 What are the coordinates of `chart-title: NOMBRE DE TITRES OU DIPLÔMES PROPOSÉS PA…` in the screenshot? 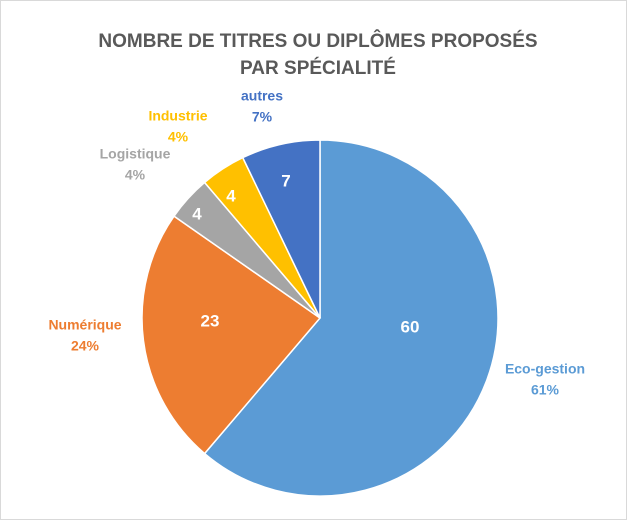 It's located at (318, 55).